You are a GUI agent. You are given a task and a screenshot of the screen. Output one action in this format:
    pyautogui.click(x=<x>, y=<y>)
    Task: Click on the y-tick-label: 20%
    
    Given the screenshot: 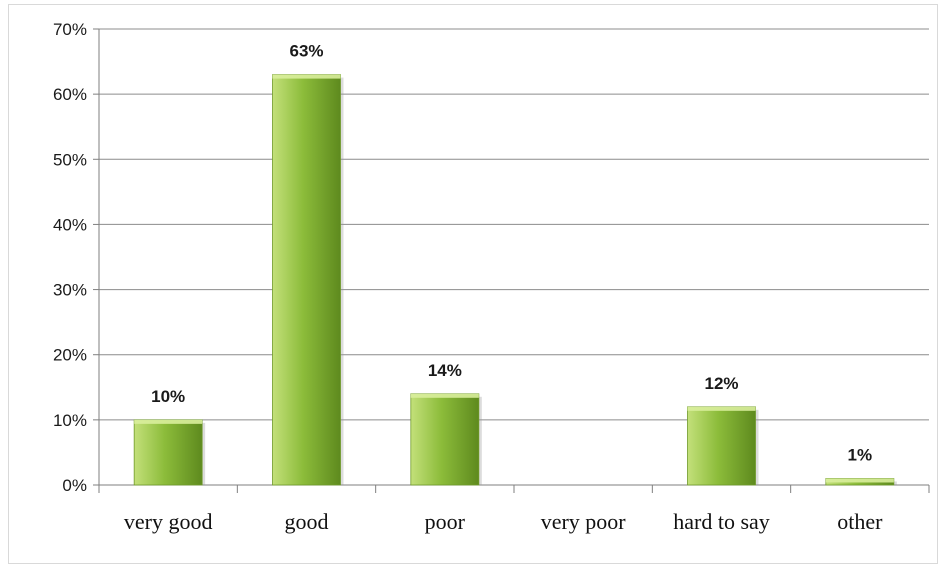 What is the action you would take?
    pyautogui.click(x=70, y=355)
    